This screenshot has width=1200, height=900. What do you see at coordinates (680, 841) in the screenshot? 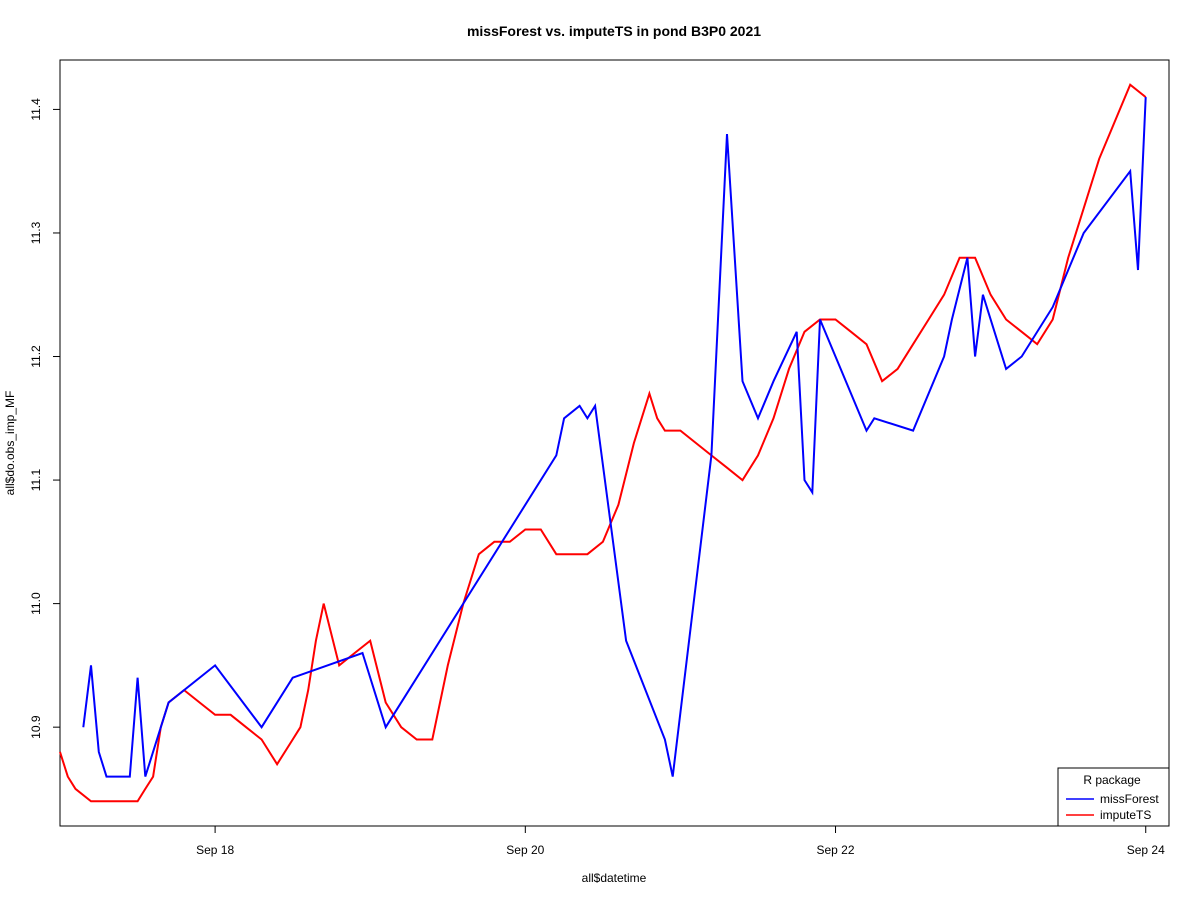
I see `x-axis: Sep 18 Sep 20 Sep 22 Sep 24` at bounding box center [680, 841].